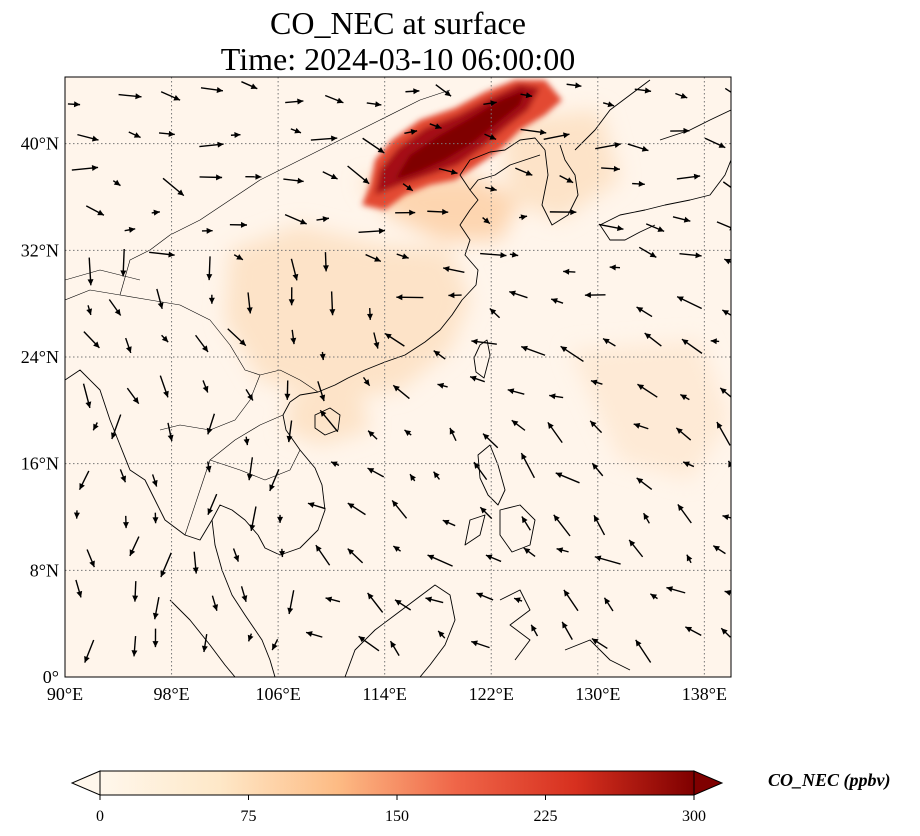 This screenshot has width=920, height=836. Describe the element at coordinates (829, 780) in the screenshot. I see `colorbar-label: CO_NEC (ppbv)` at that location.